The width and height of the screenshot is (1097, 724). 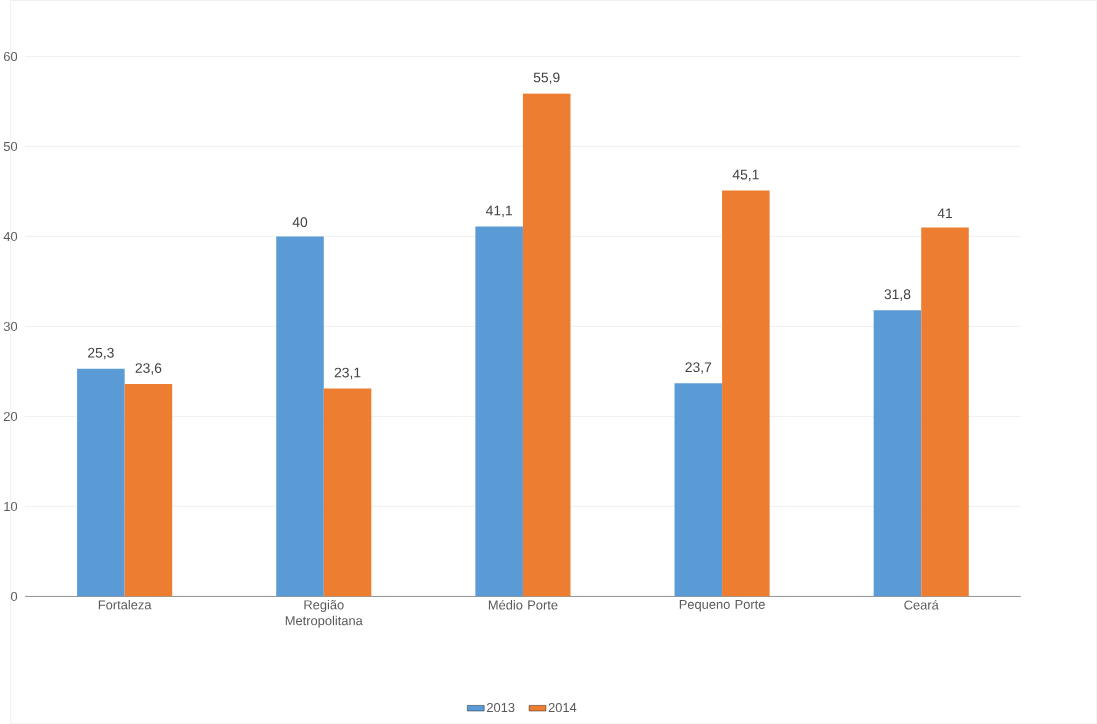 What do you see at coordinates (562, 707) in the screenshot?
I see `legend-label: 2014` at bounding box center [562, 707].